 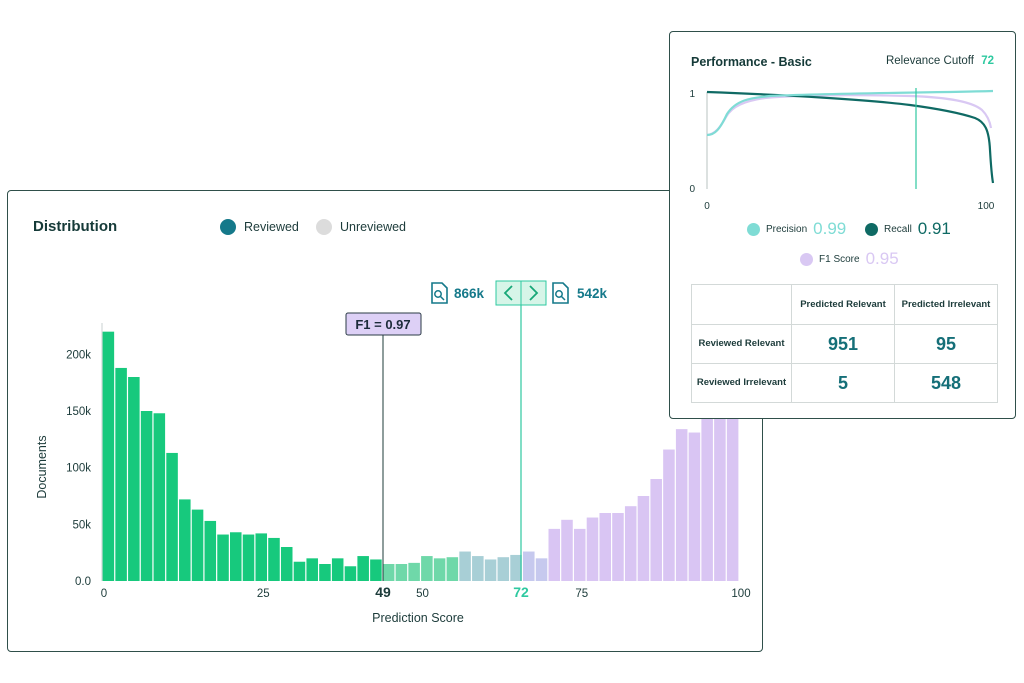 What do you see at coordinates (271, 227) in the screenshot?
I see `legend-reviewed-label: Reviewed` at bounding box center [271, 227].